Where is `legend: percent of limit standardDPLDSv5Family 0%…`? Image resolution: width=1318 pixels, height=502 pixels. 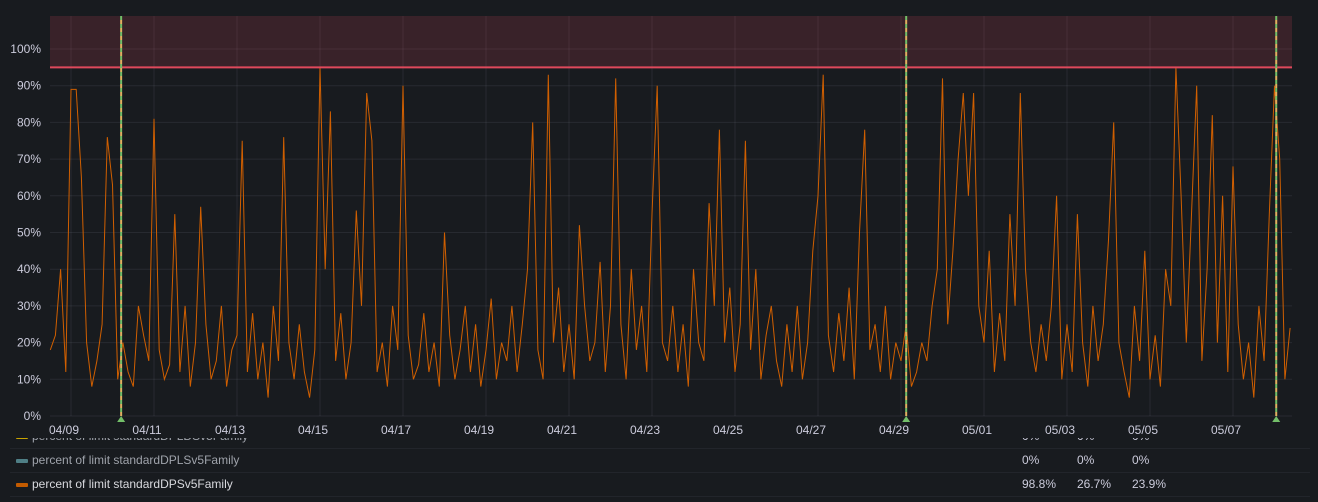 legend: percent of limit standardDPLDSv5Family 0%… is located at coordinates (659, 470).